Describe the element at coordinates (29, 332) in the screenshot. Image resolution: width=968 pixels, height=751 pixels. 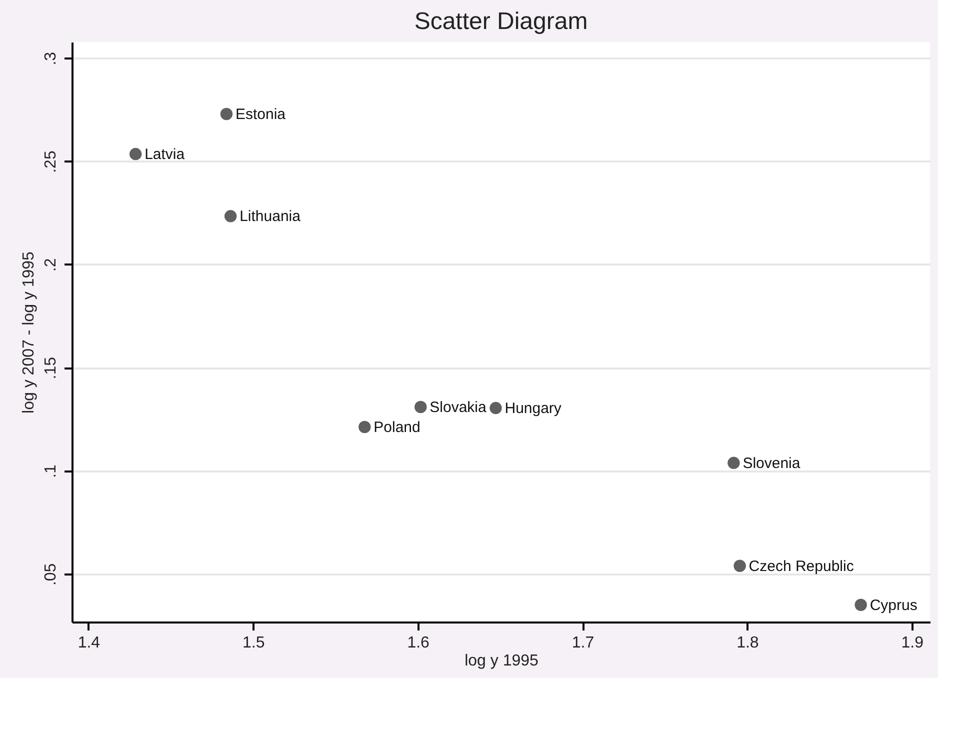
I see `y-axis-title: log y 2007 - log y 1995` at that location.